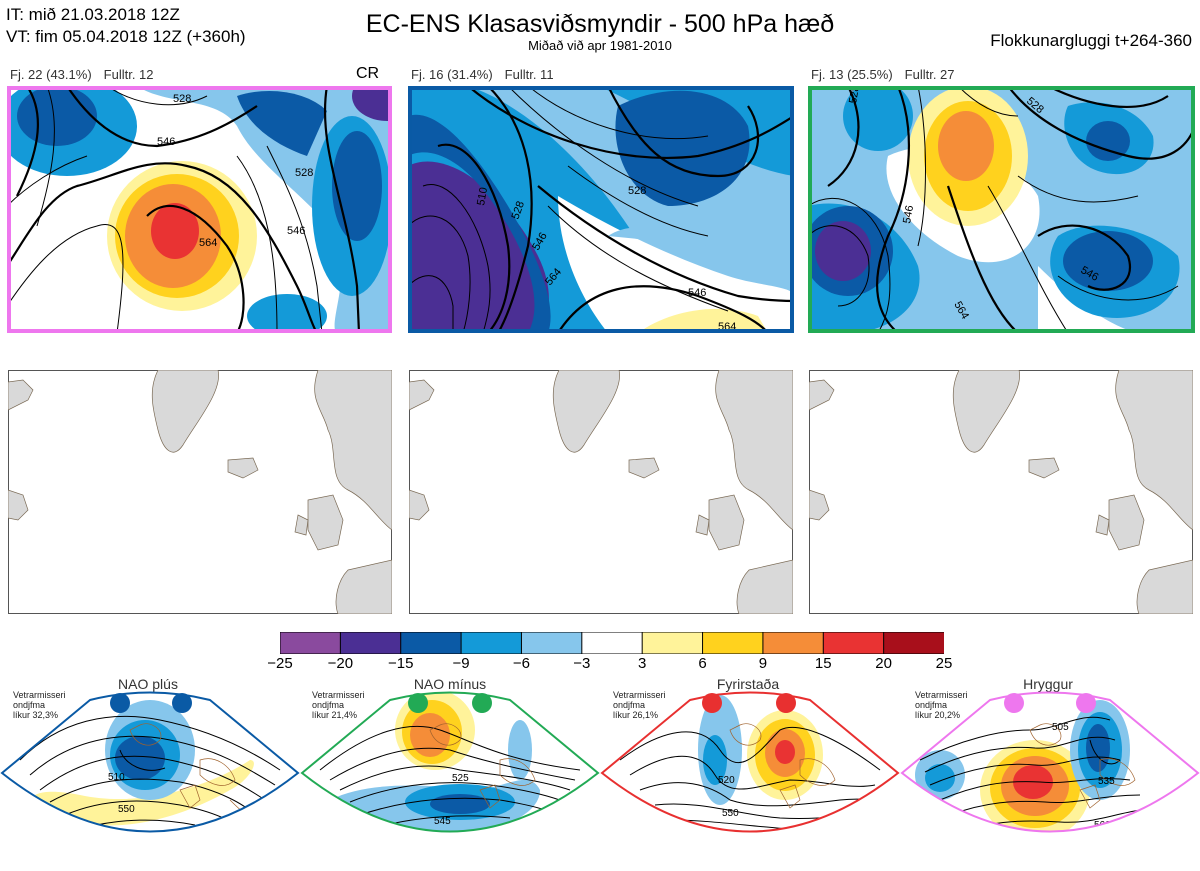 The width and height of the screenshot is (1200, 871). Describe the element at coordinates (702, 663) in the screenshot. I see `colorbar-tick-label: 6` at that location.